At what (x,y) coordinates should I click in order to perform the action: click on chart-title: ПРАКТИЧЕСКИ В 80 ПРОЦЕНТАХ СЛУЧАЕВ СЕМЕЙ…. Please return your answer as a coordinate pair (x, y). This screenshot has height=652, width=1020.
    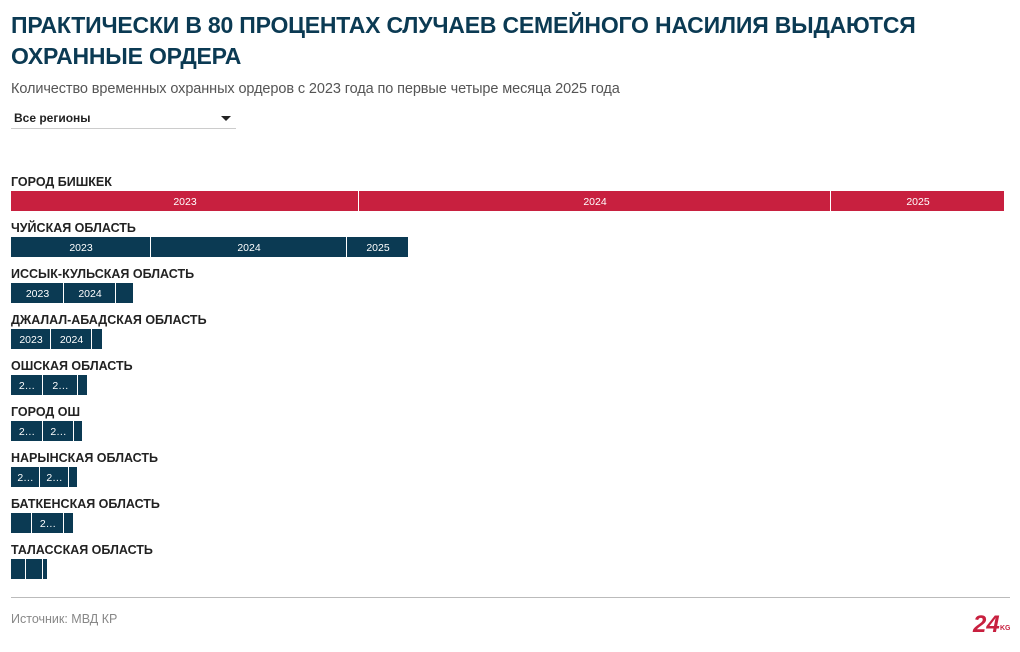
    Looking at the image, I should click on (463, 40).